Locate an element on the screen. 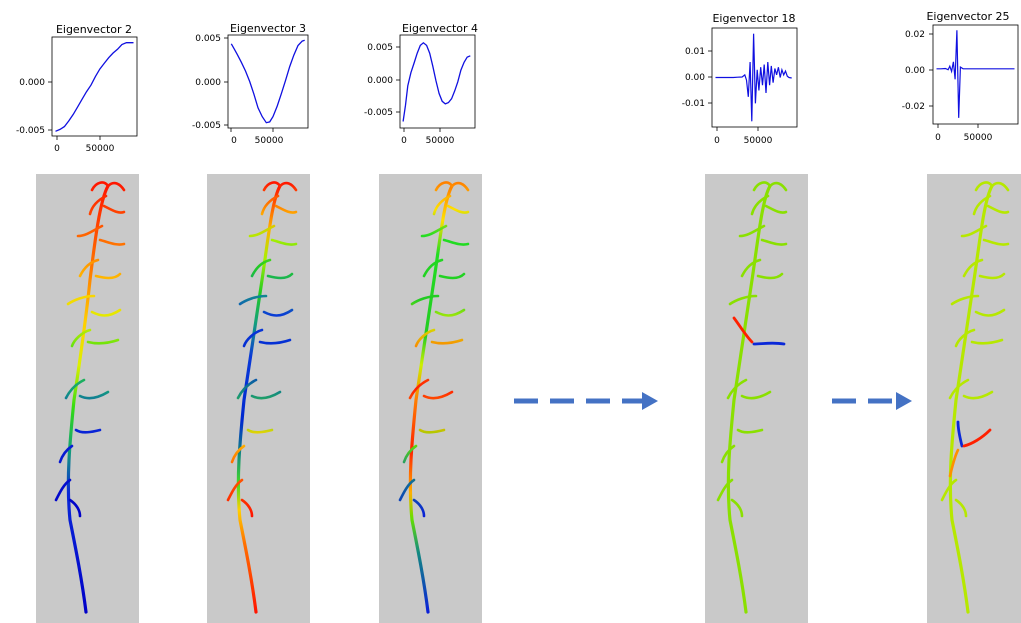 This screenshot has width=1021, height=623. plot-title: Eigenvector 3 is located at coordinates (268, 28).